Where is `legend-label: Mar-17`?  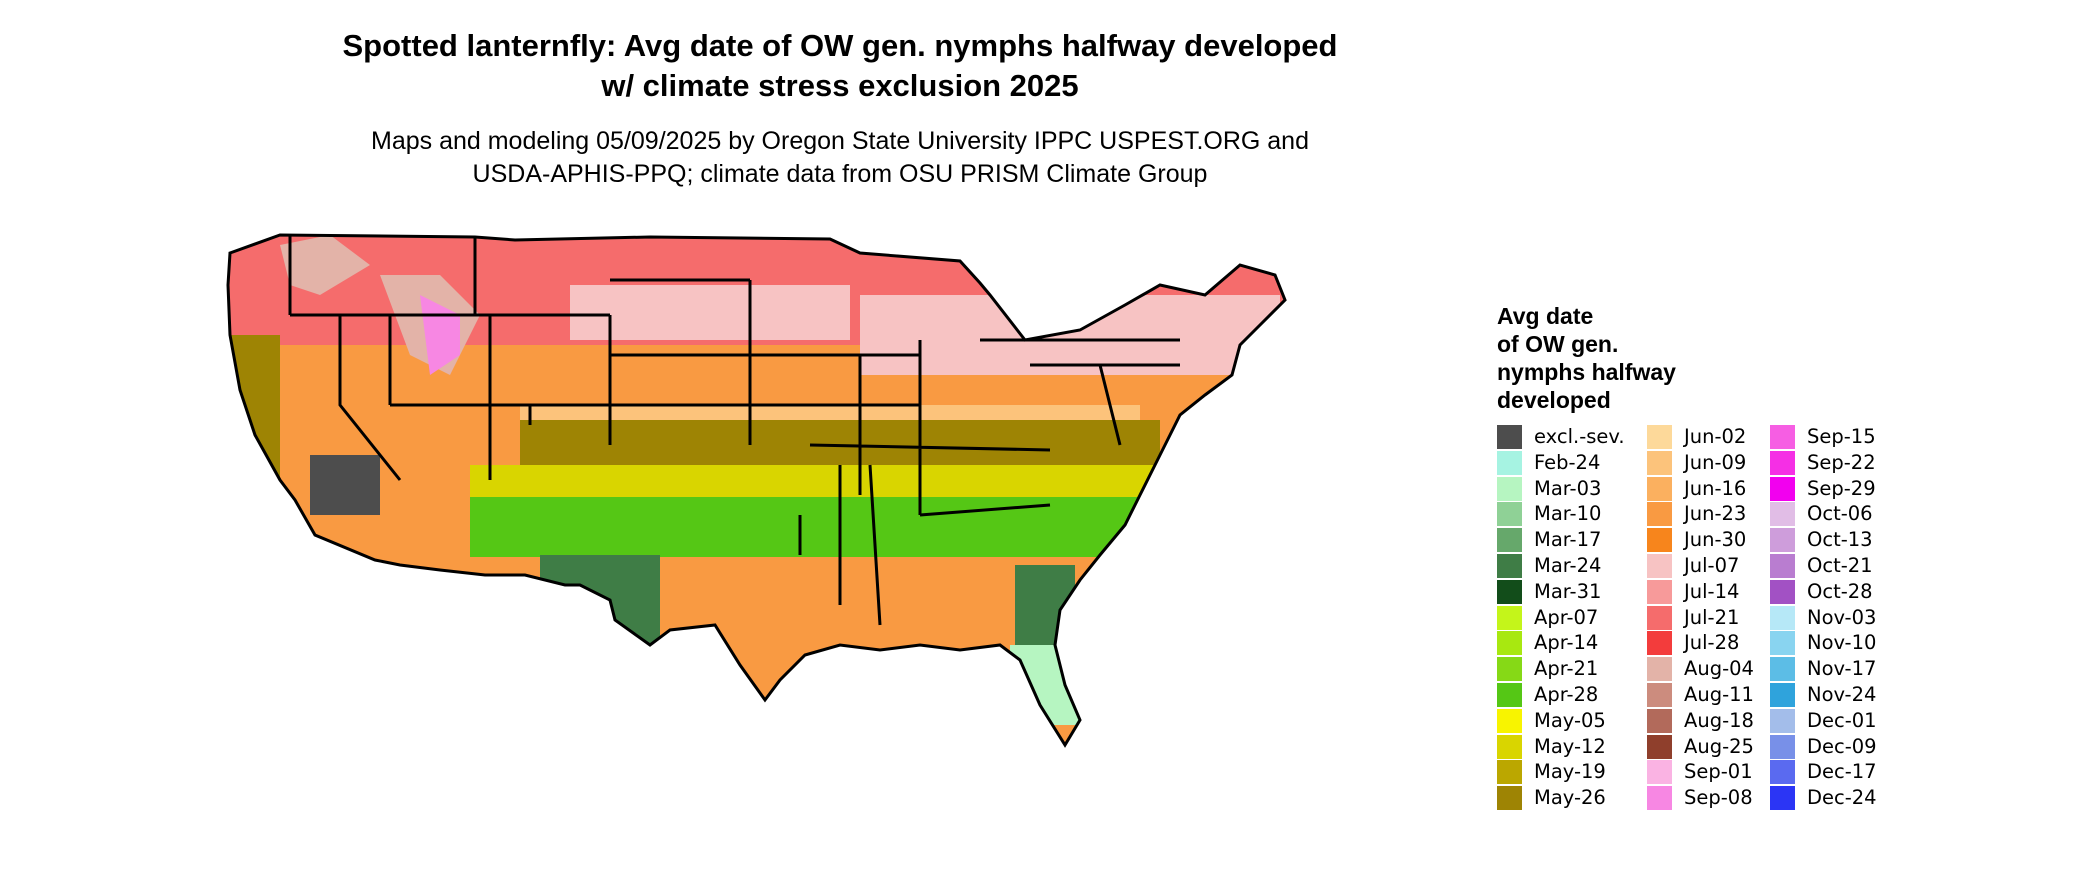
legend-label: Mar-17 is located at coordinates (1568, 540).